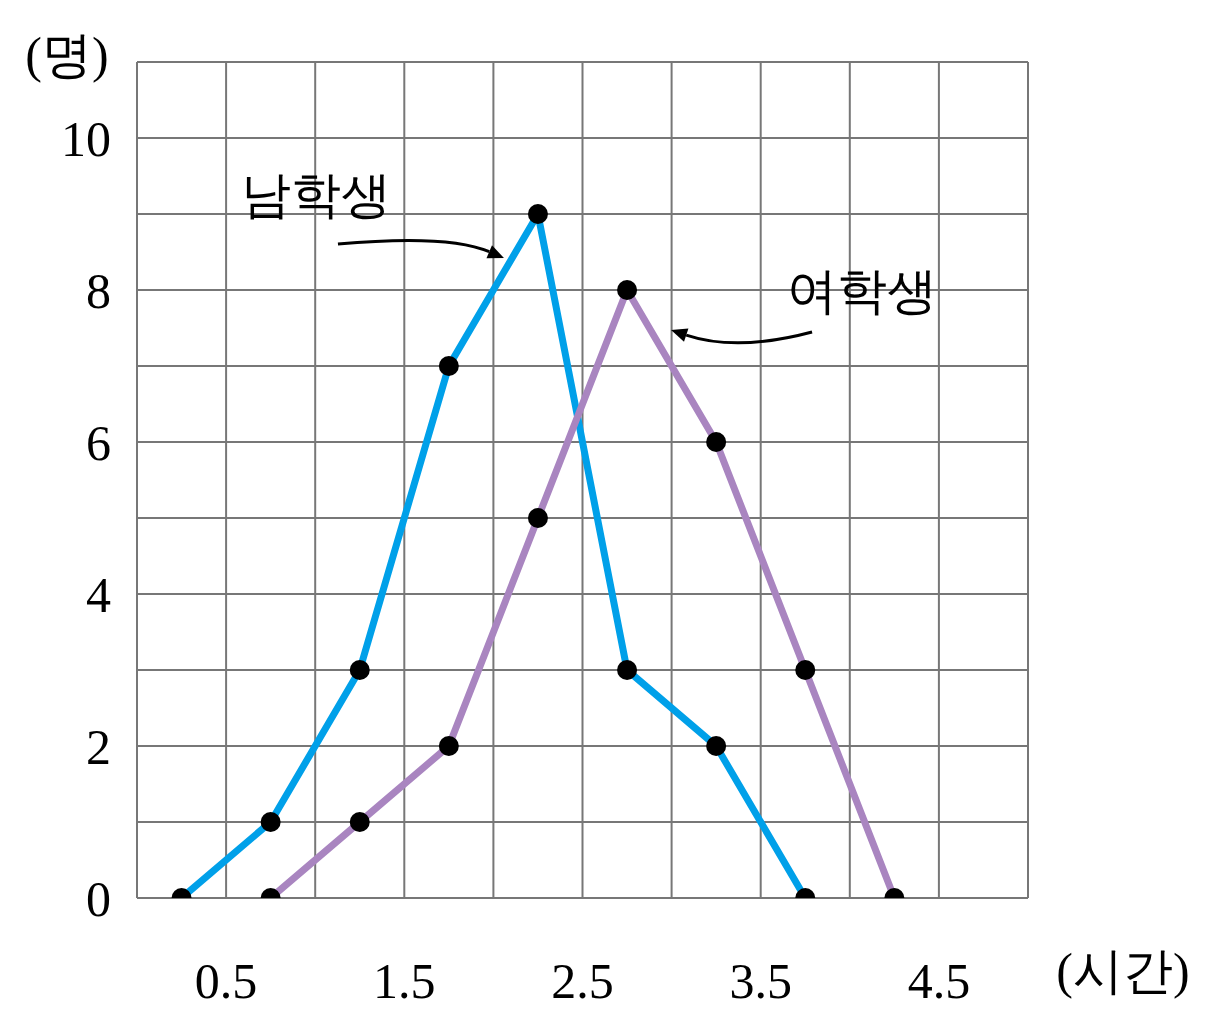 The image size is (1212, 1016). Describe the element at coordinates (98, 898) in the screenshot. I see `y-tick-label: 0` at that location.